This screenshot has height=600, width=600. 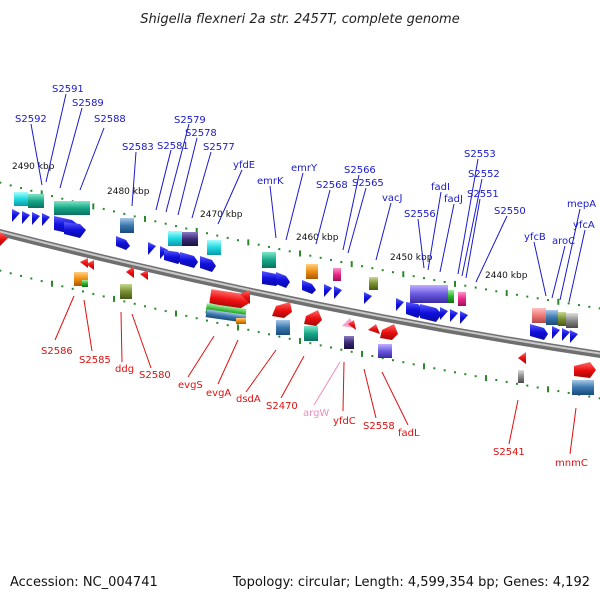 I want to click on scale-label-2490: 2490 kbp, so click(x=33, y=167).